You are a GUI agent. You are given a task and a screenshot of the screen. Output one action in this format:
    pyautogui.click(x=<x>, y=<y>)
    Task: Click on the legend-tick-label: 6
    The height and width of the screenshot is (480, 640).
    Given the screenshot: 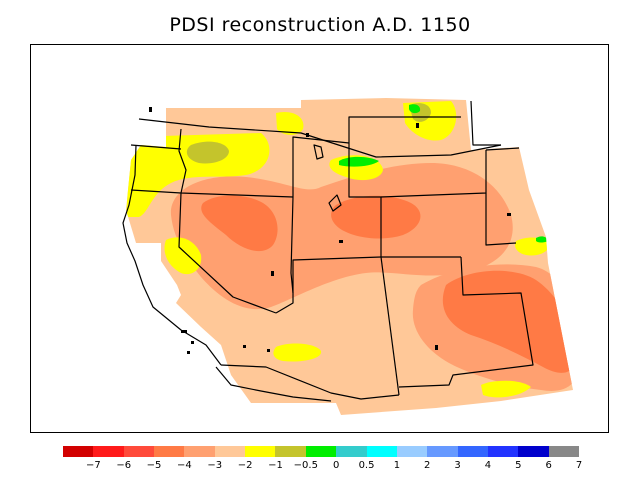 What is the action you would take?
    pyautogui.click(x=548, y=465)
    